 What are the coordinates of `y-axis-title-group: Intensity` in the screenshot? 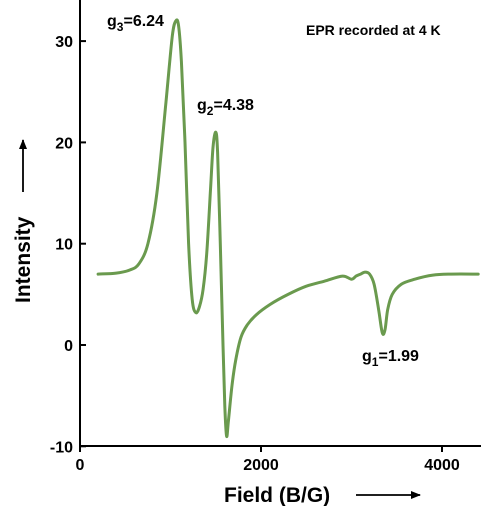 It's located at (23, 221).